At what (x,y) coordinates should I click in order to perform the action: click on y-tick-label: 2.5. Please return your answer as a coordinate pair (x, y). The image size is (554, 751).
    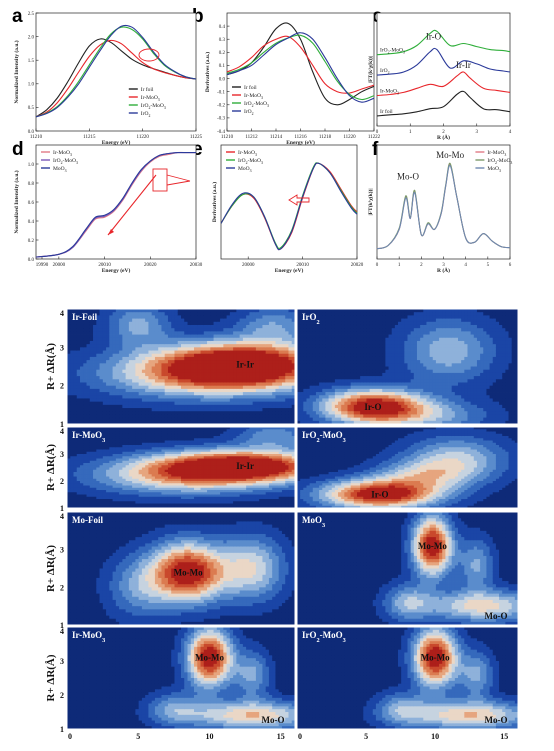
    Looking at the image, I should click on (31, 14).